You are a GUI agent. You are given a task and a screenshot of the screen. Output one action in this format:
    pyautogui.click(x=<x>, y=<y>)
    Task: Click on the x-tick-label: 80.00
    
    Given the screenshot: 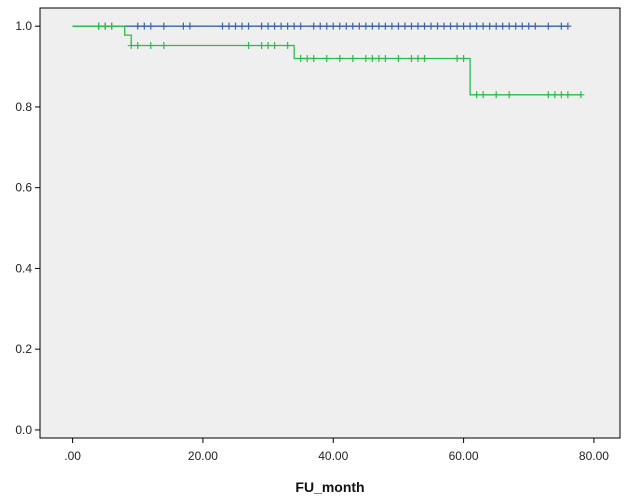 What is the action you would take?
    pyautogui.click(x=594, y=456)
    